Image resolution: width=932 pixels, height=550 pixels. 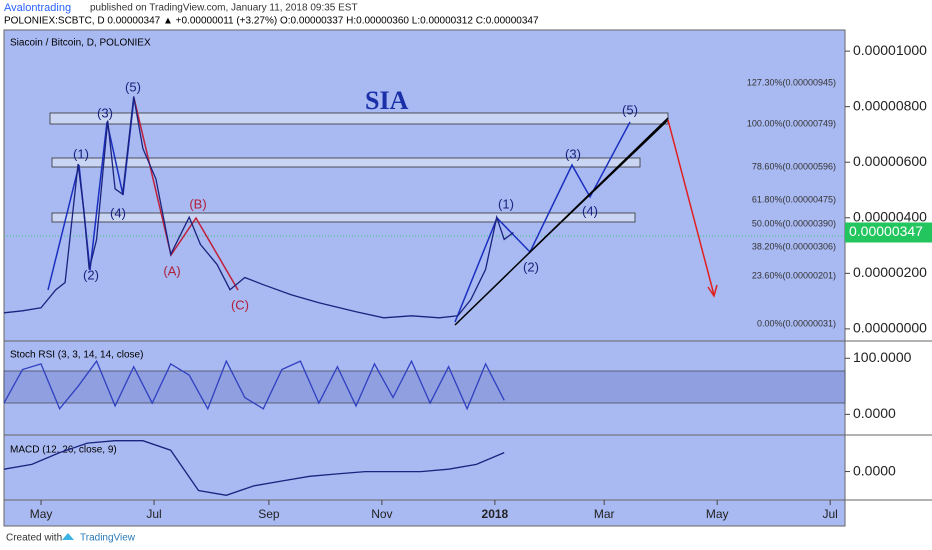 I want to click on author: Avalontrading, so click(x=37, y=8).